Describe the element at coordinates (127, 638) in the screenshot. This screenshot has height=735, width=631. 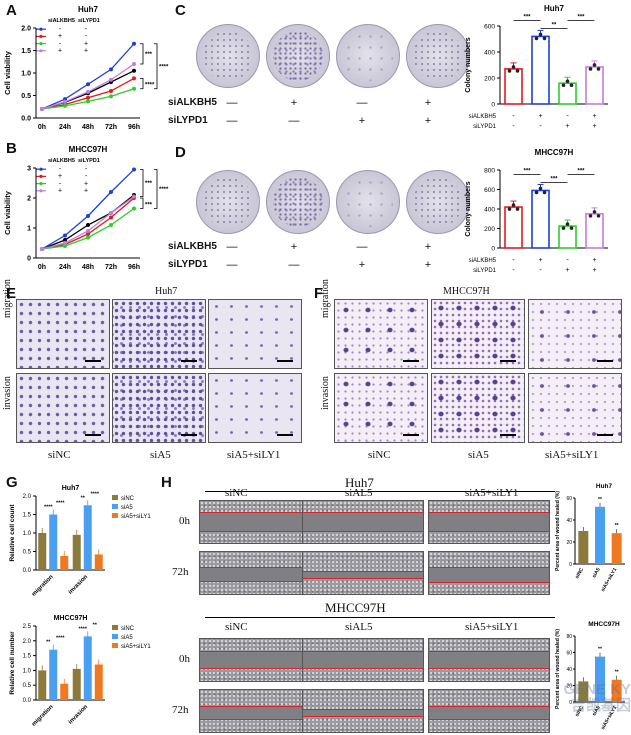
I see `legend-label: siA5` at that location.